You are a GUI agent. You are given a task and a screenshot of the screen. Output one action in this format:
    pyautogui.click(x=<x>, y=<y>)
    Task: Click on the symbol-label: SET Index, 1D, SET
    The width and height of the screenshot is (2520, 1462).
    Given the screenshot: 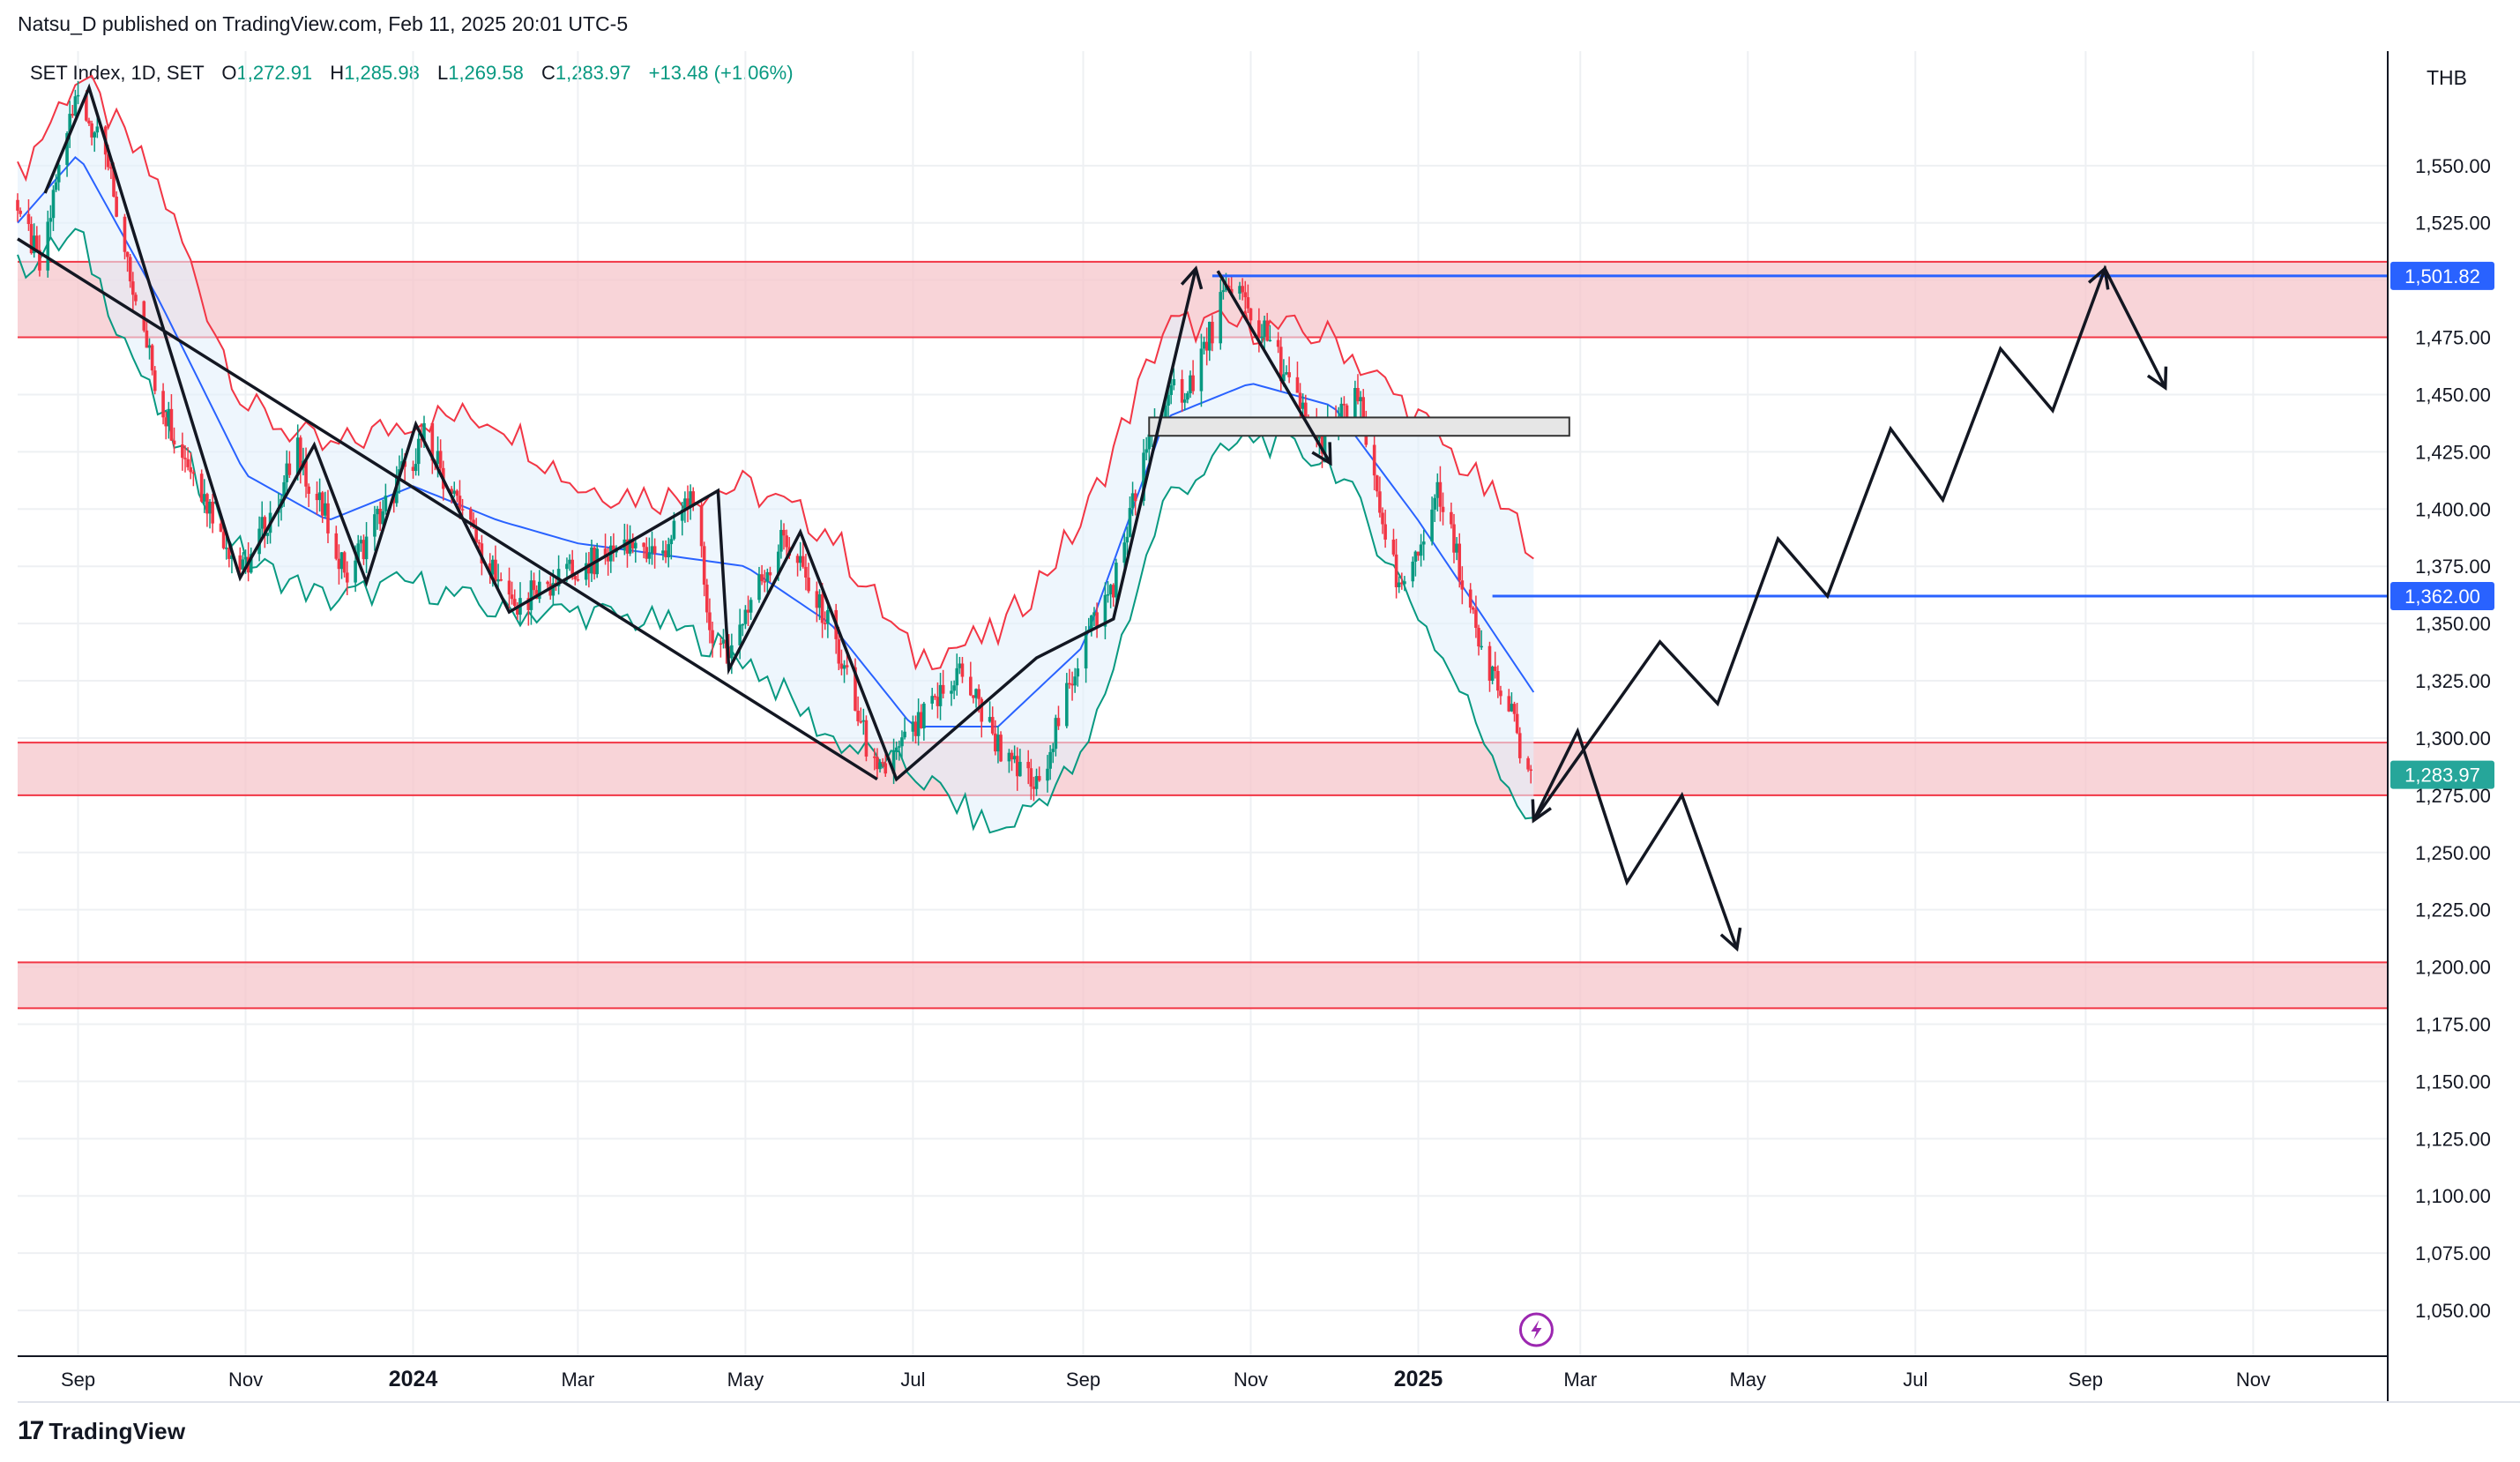 What is the action you would take?
    pyautogui.click(x=117, y=73)
    